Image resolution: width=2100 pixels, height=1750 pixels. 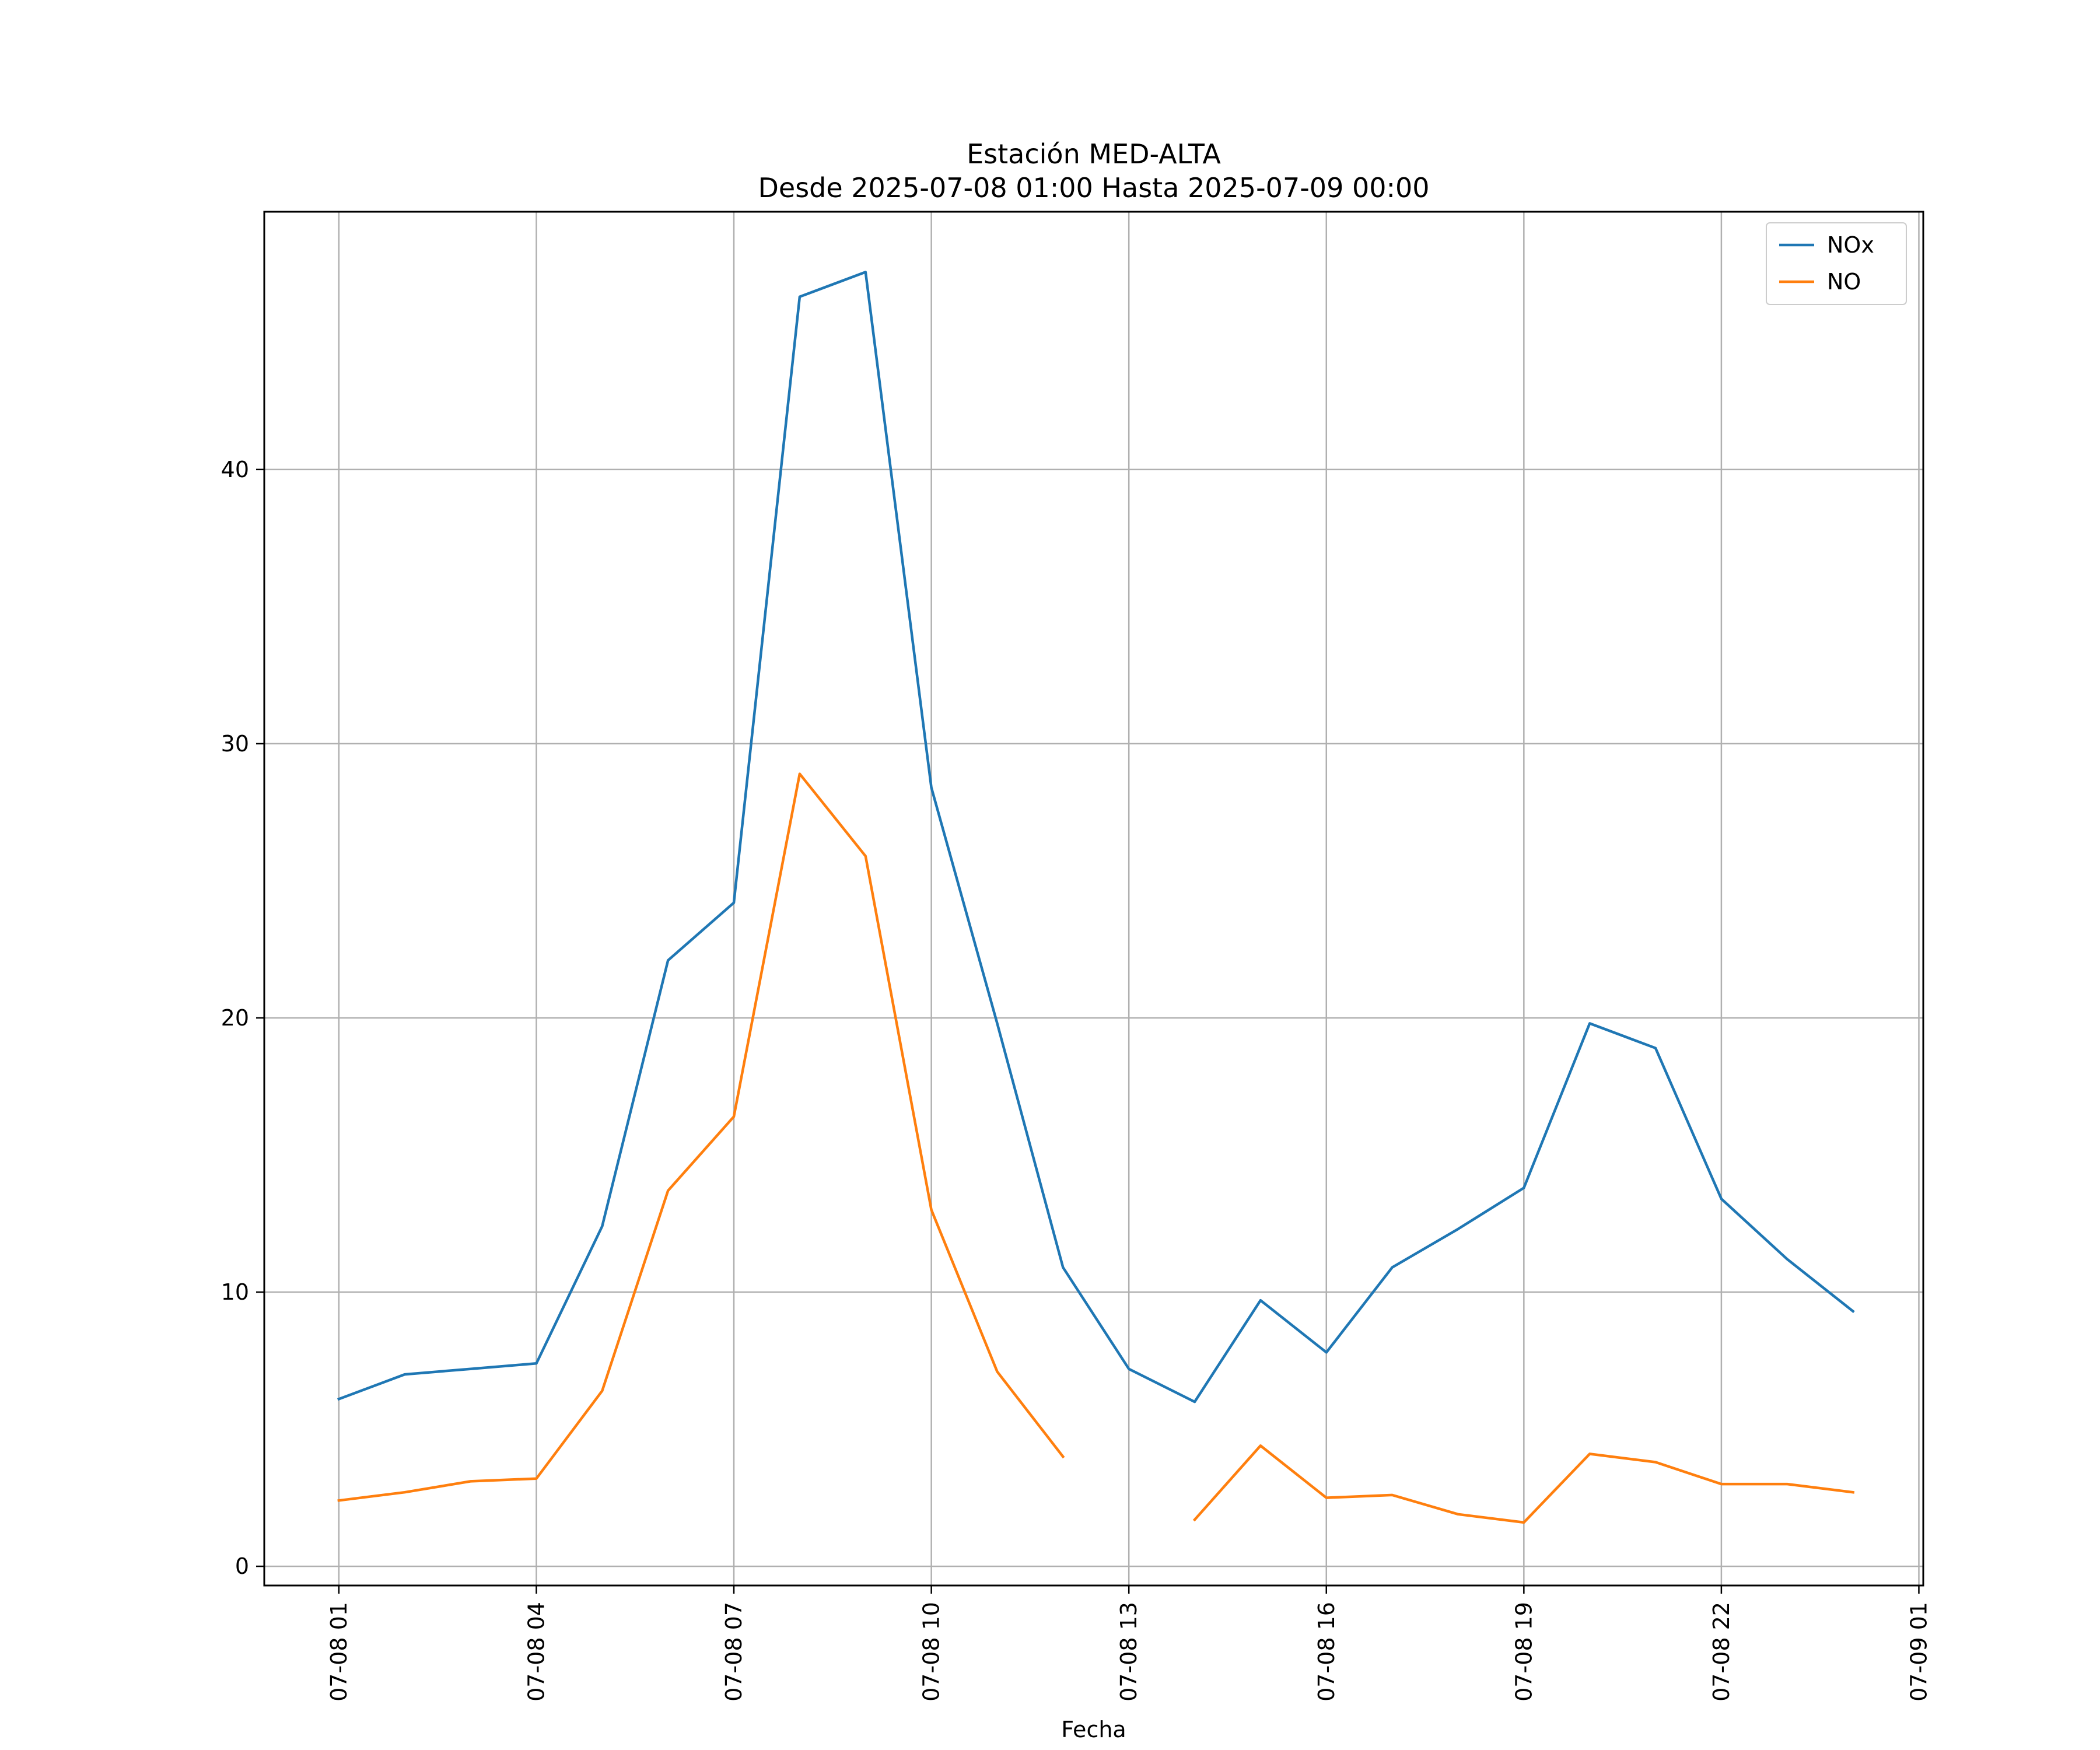 I want to click on y-tick-label: 20, so click(x=235, y=1018).